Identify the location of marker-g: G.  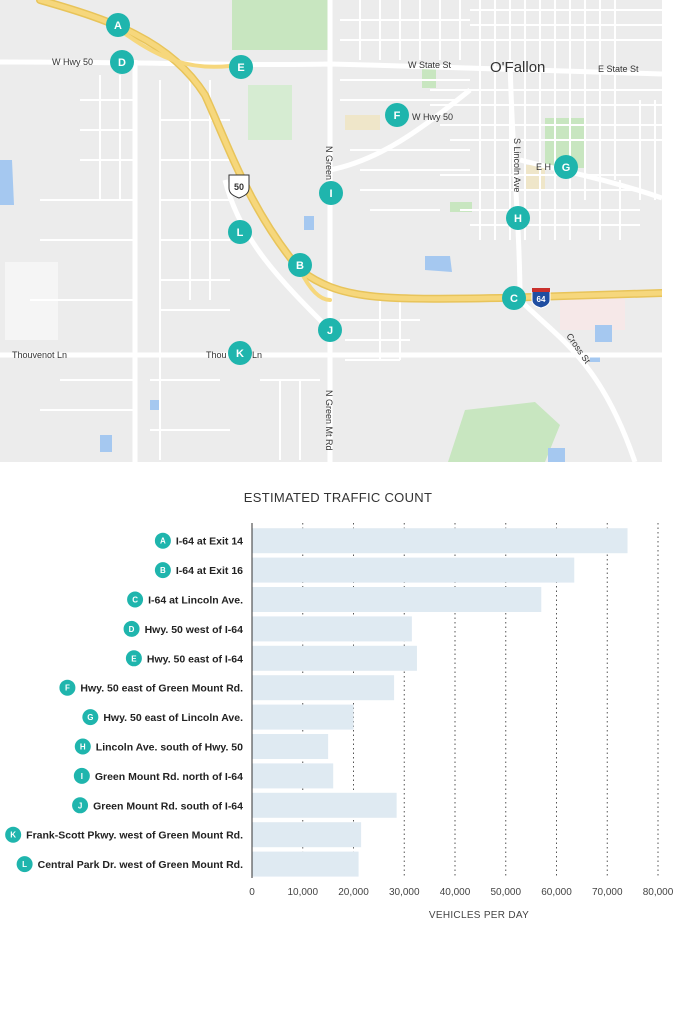
(566, 167).